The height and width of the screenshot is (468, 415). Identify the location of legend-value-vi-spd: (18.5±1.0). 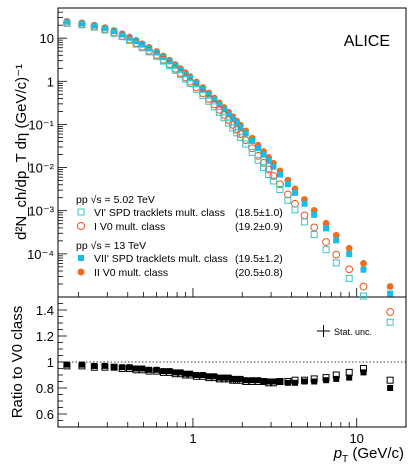
(259, 213).